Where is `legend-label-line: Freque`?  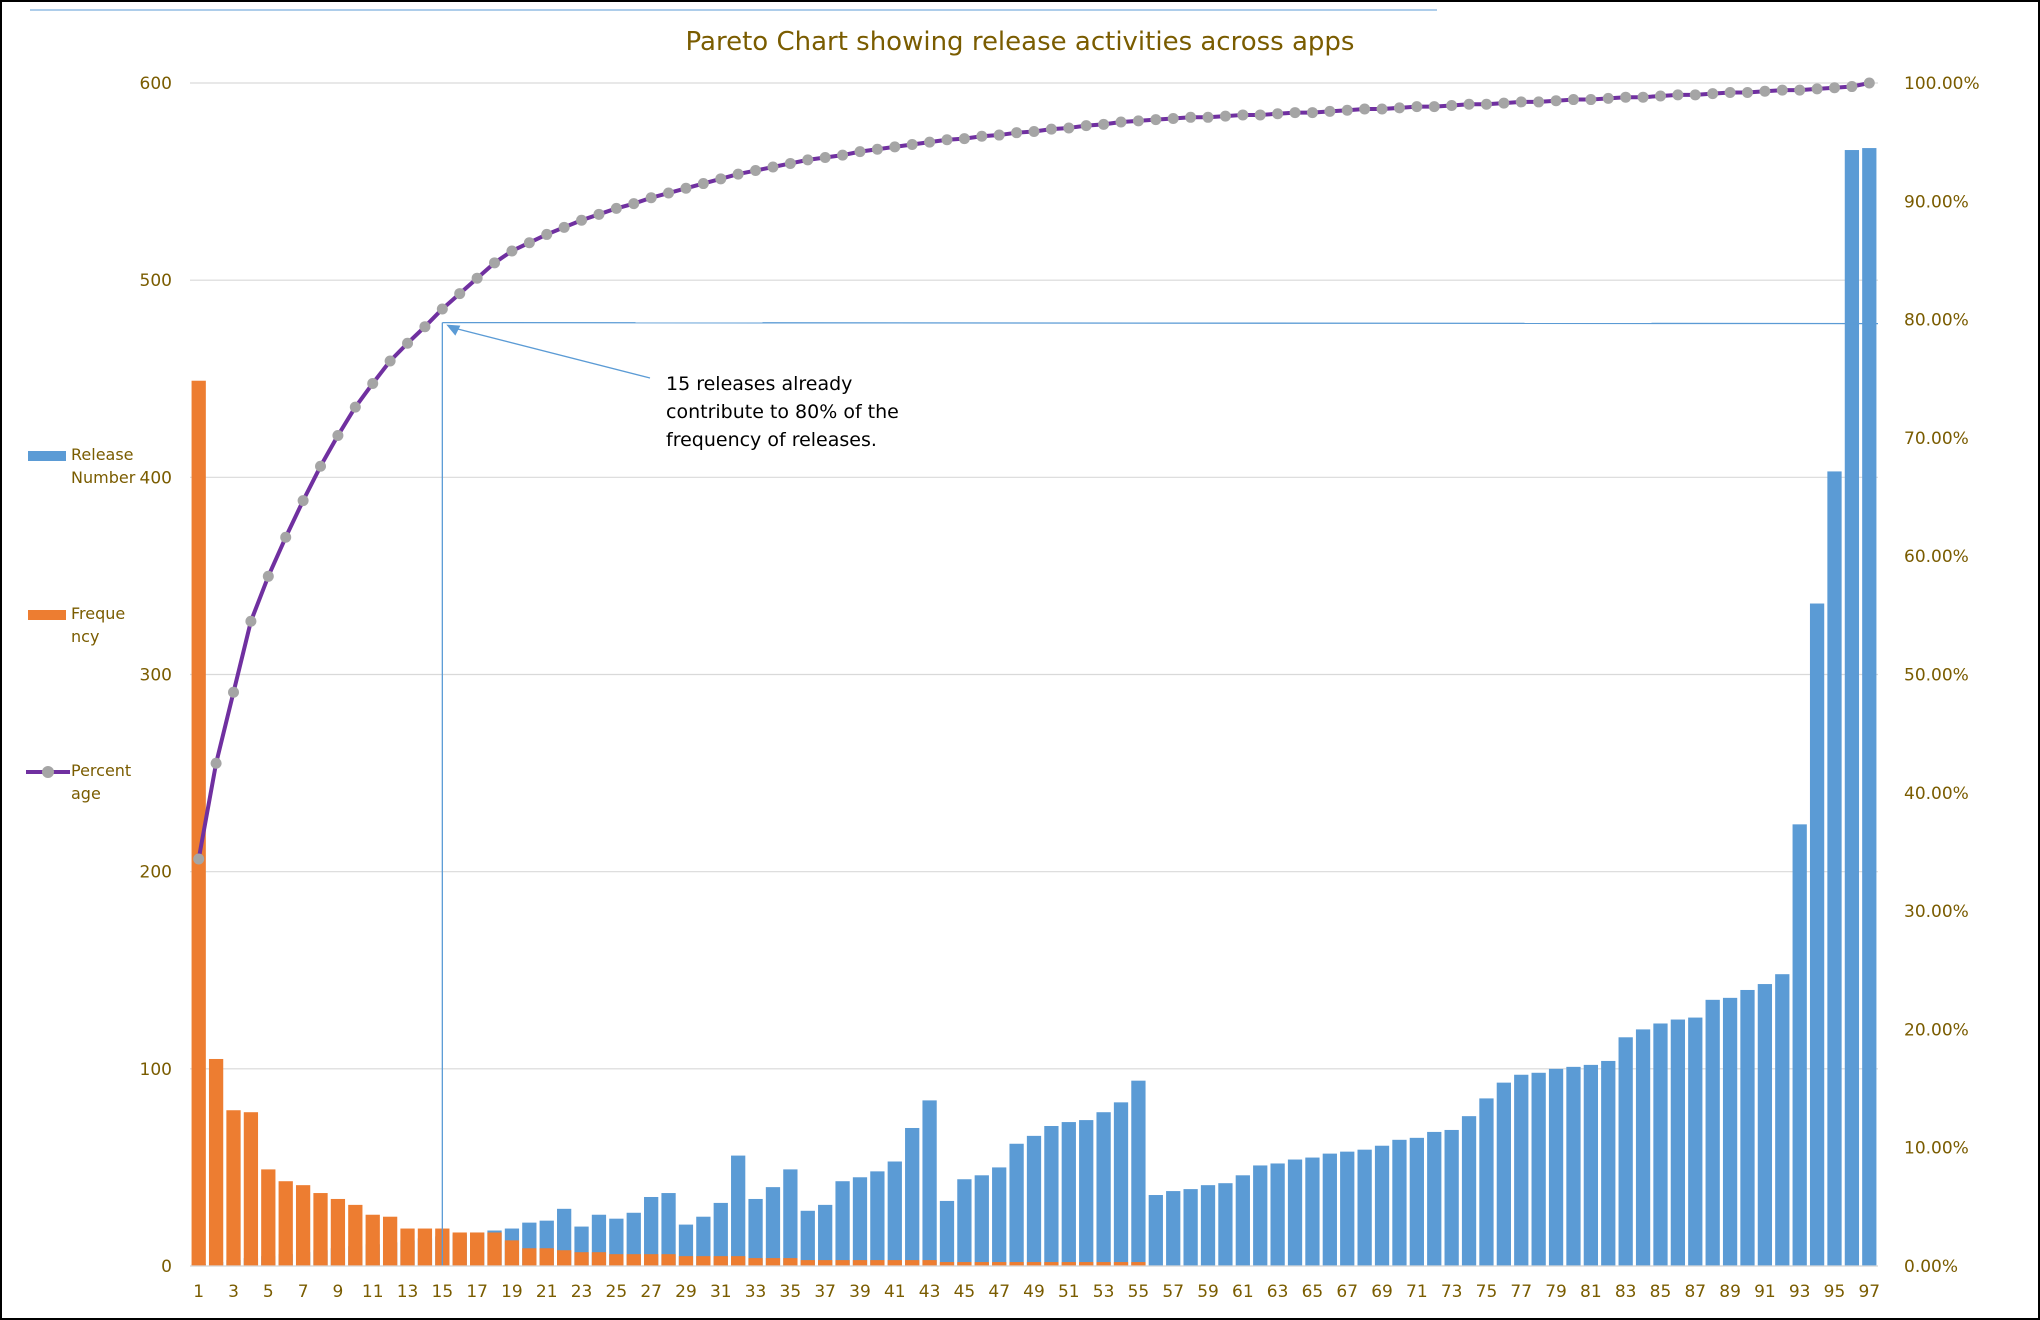 legend-label-line: Freque is located at coordinates (98, 613).